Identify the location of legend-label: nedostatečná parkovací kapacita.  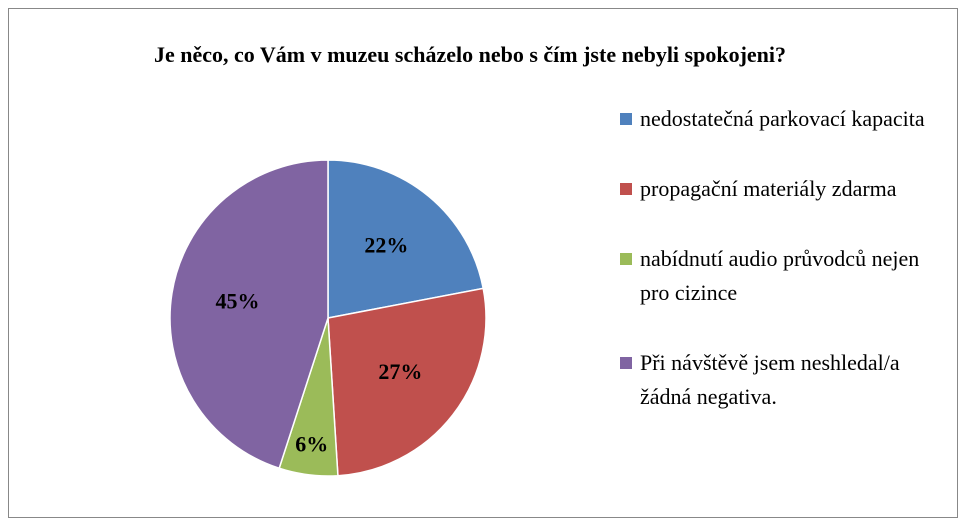
(782, 118).